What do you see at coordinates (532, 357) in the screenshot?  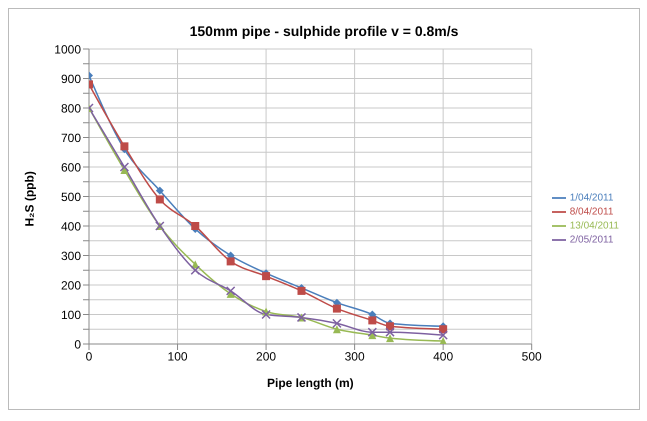 I see `x-tick-label: 500` at bounding box center [532, 357].